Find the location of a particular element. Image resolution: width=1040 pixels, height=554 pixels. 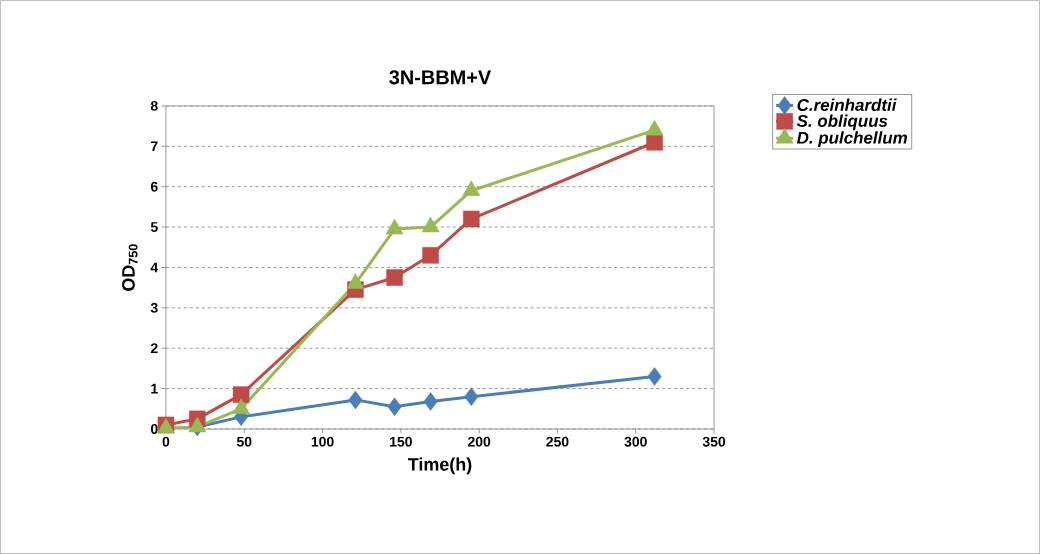

y-tick-label: 0 is located at coordinates (154, 429).